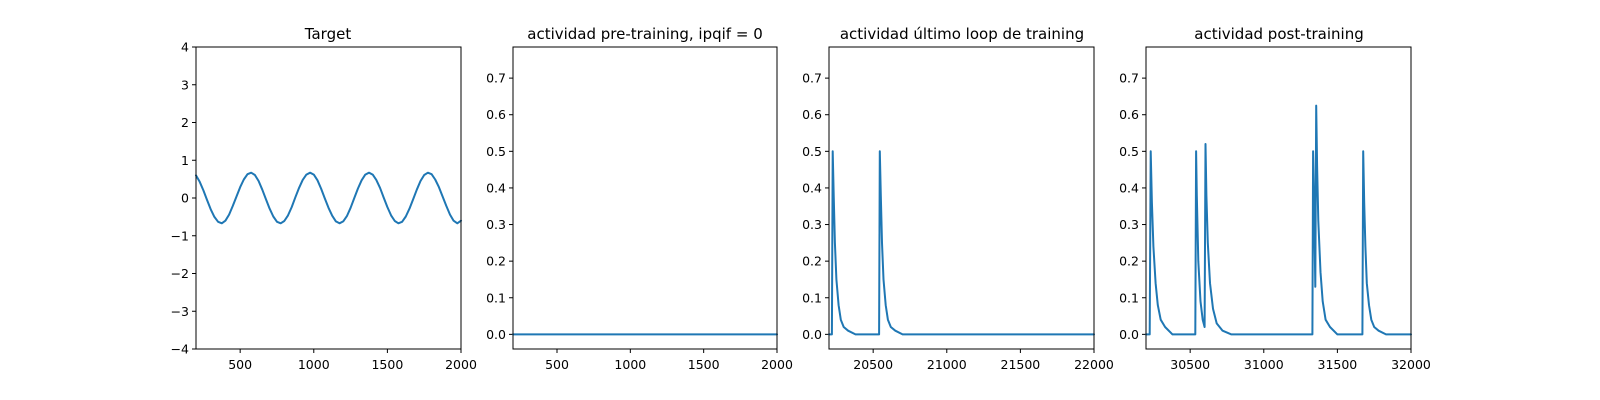 This screenshot has height=400, width=1600. What do you see at coordinates (185, 84) in the screenshot?
I see `y-tick-label: 3` at bounding box center [185, 84].